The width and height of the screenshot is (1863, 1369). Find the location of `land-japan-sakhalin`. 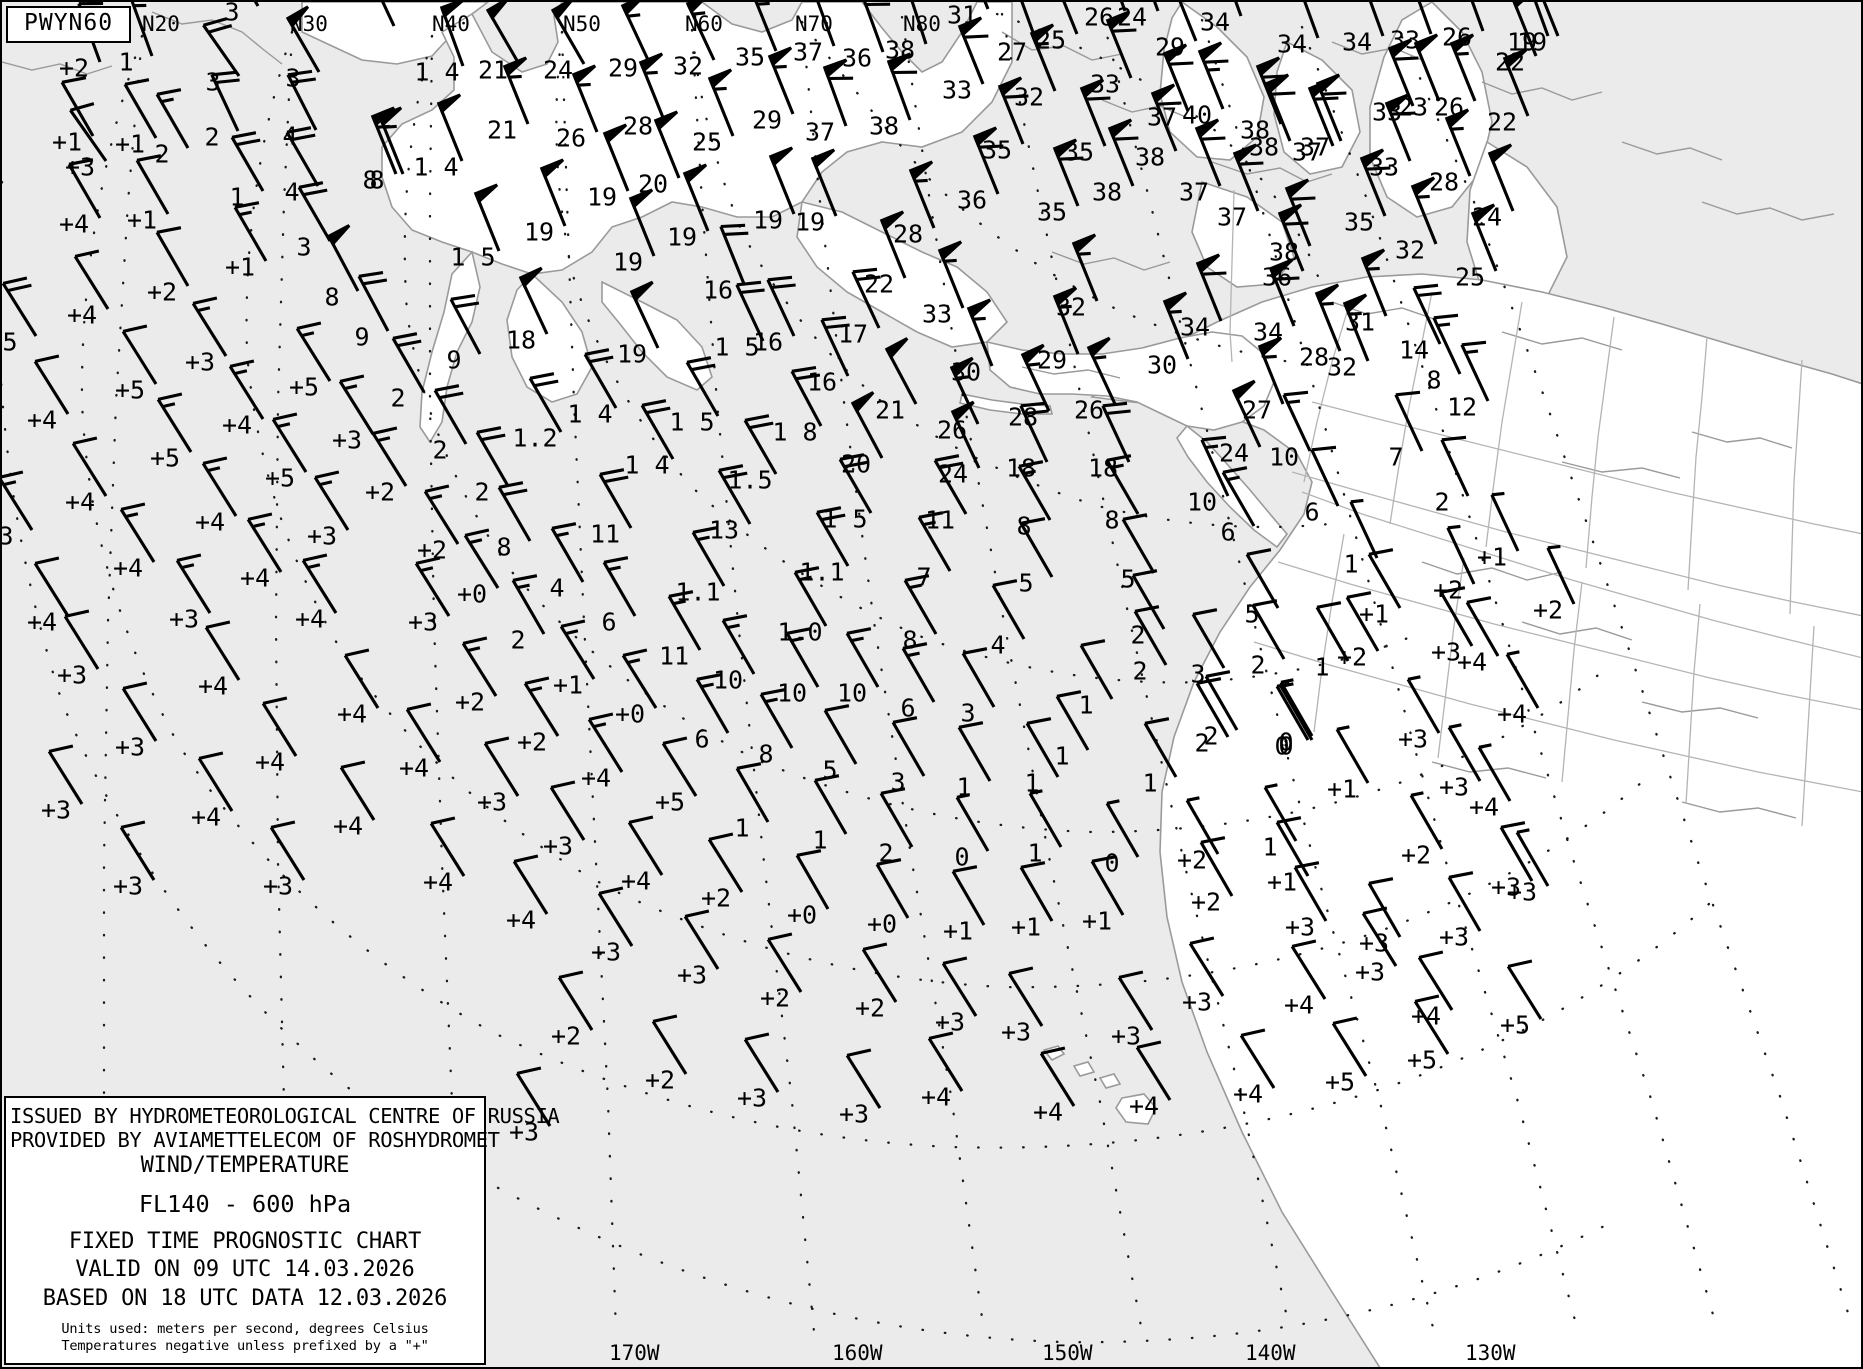

land-japan-sakhalin is located at coordinates (657, 335).